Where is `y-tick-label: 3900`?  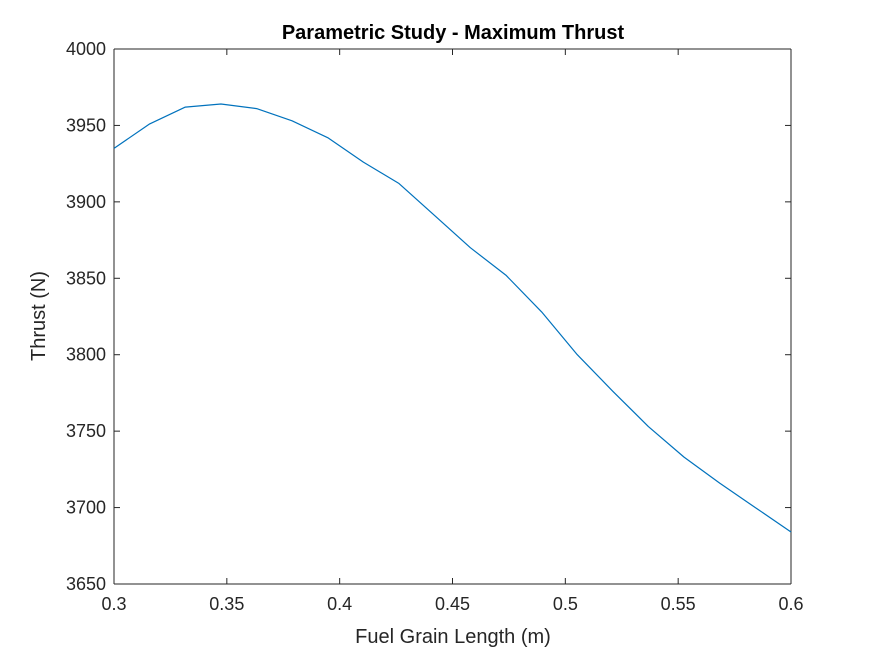 y-tick-label: 3900 is located at coordinates (86, 202).